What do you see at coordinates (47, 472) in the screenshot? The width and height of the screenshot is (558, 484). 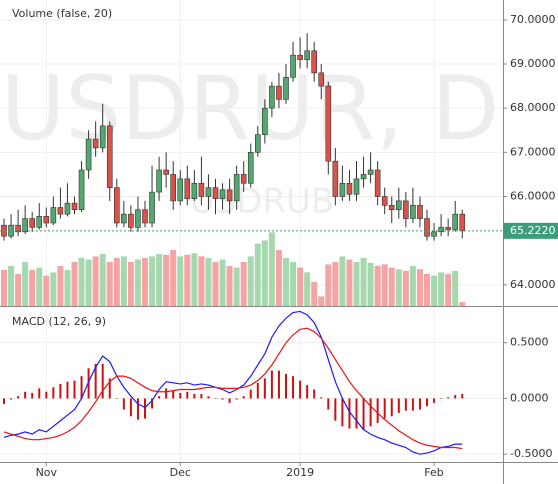 I see `x-tick-label: Nov` at bounding box center [47, 472].